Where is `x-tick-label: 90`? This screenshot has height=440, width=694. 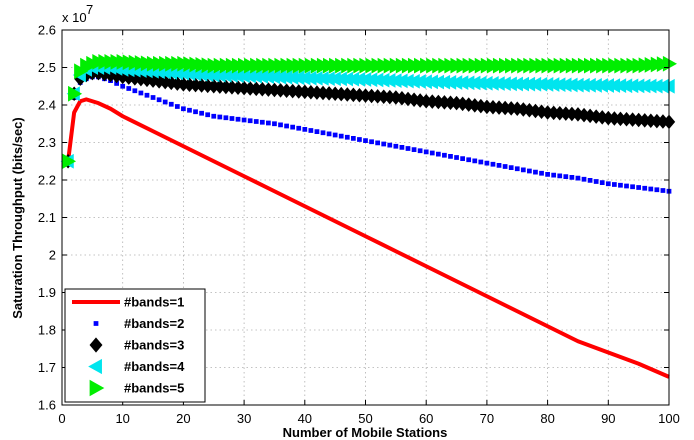 x-tick-label: 90 is located at coordinates (608, 418).